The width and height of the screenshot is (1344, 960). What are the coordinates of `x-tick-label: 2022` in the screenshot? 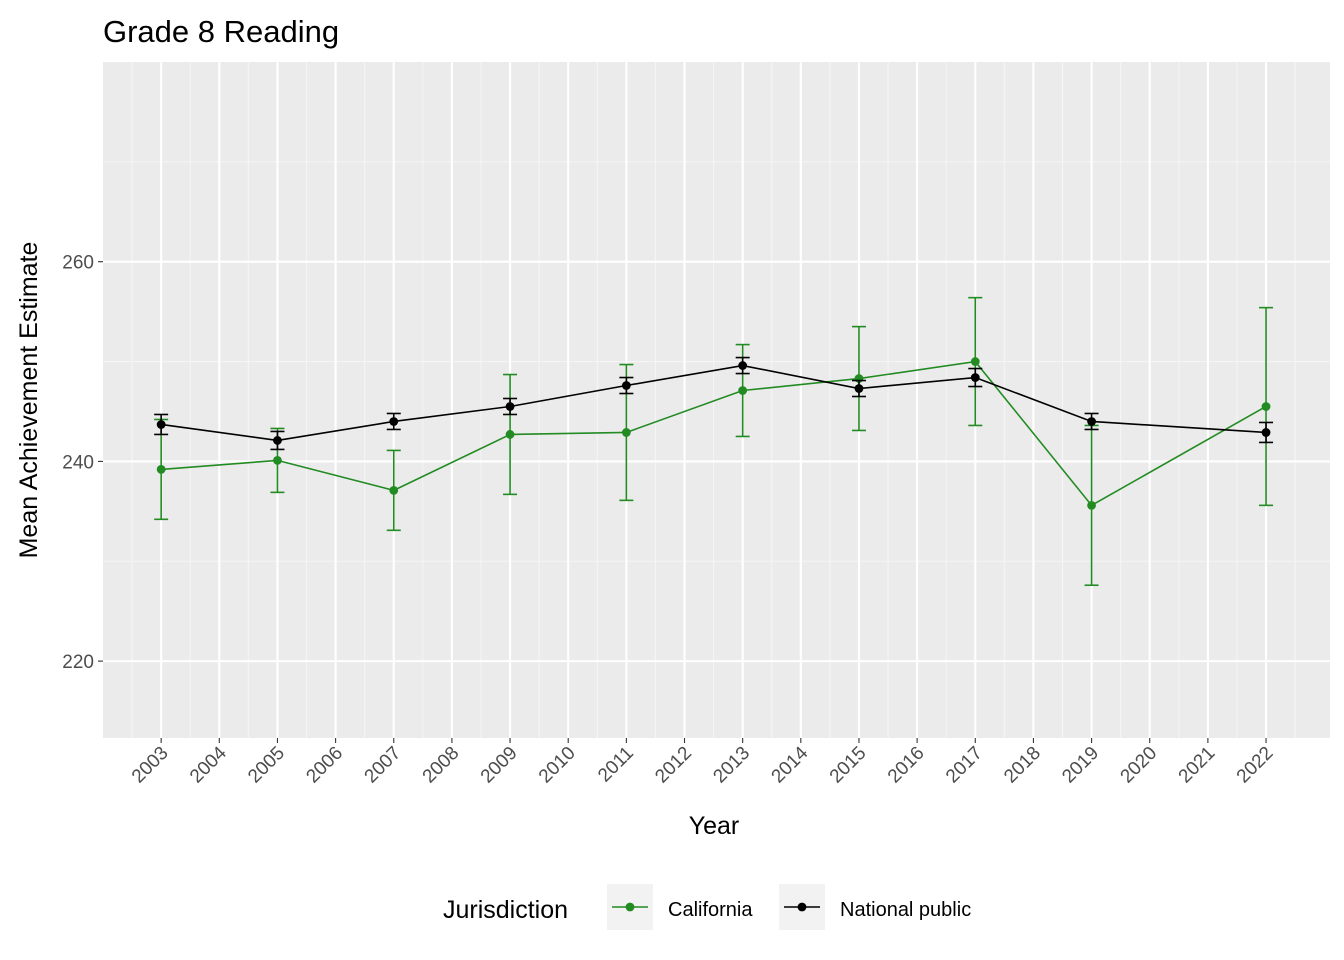 It's located at (1255, 765).